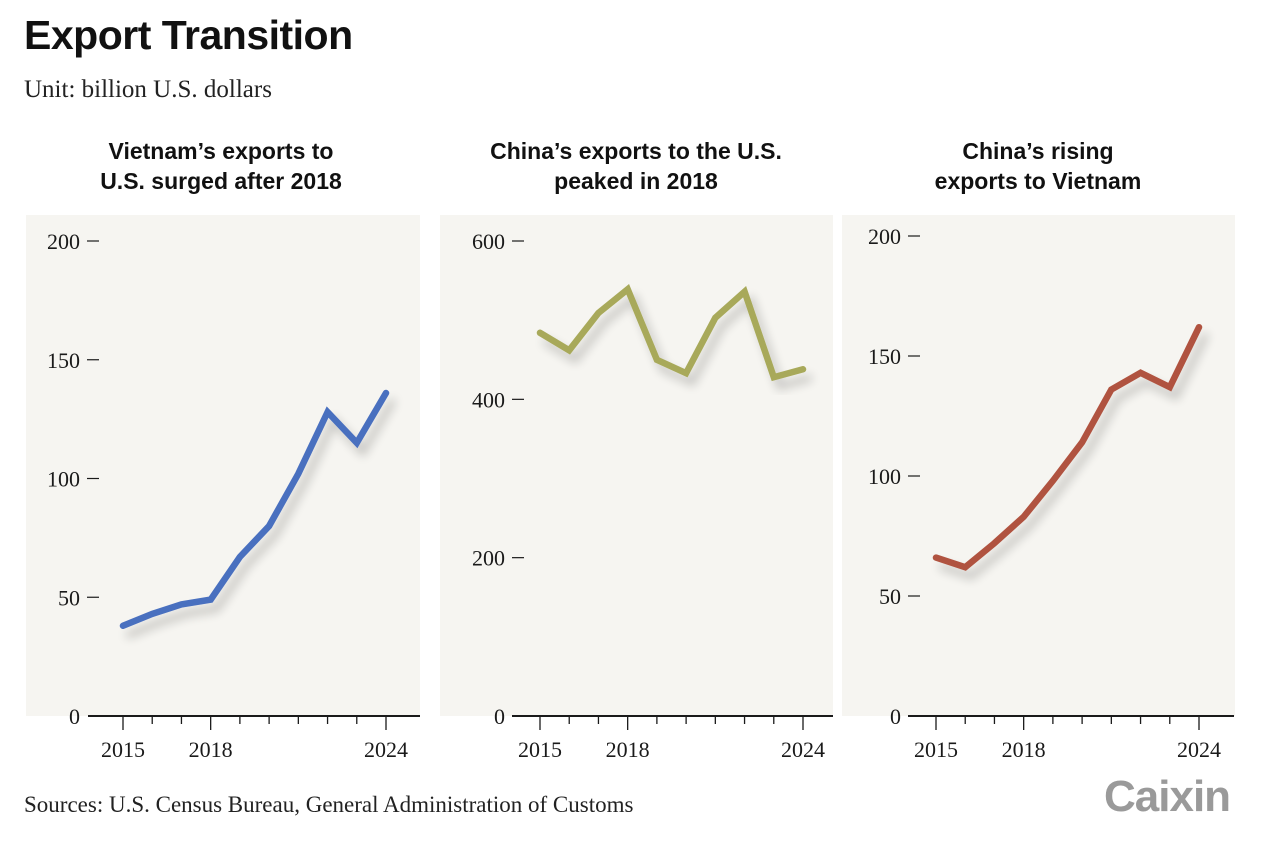  Describe the element at coordinates (1038, 166) in the screenshot. I see `panel-title-china-to-vietnam: China’s rising exports to Vietnam` at that location.